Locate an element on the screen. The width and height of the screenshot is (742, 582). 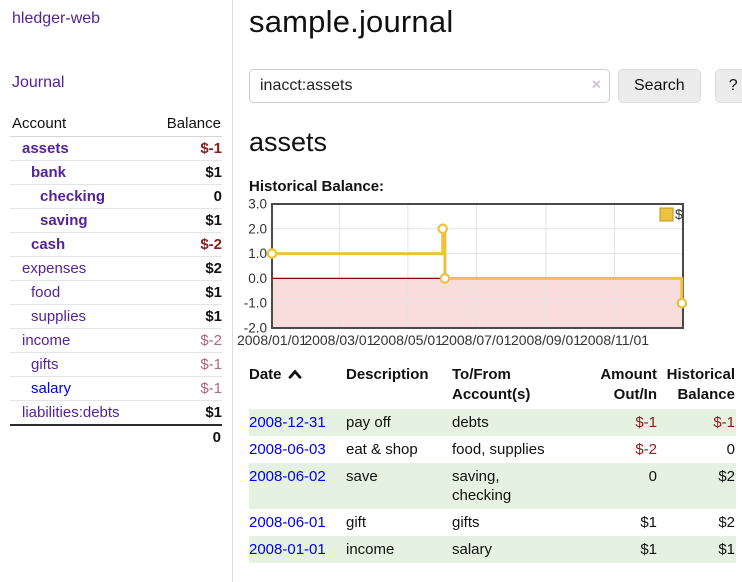
account-link: checking is located at coordinates (73, 196).